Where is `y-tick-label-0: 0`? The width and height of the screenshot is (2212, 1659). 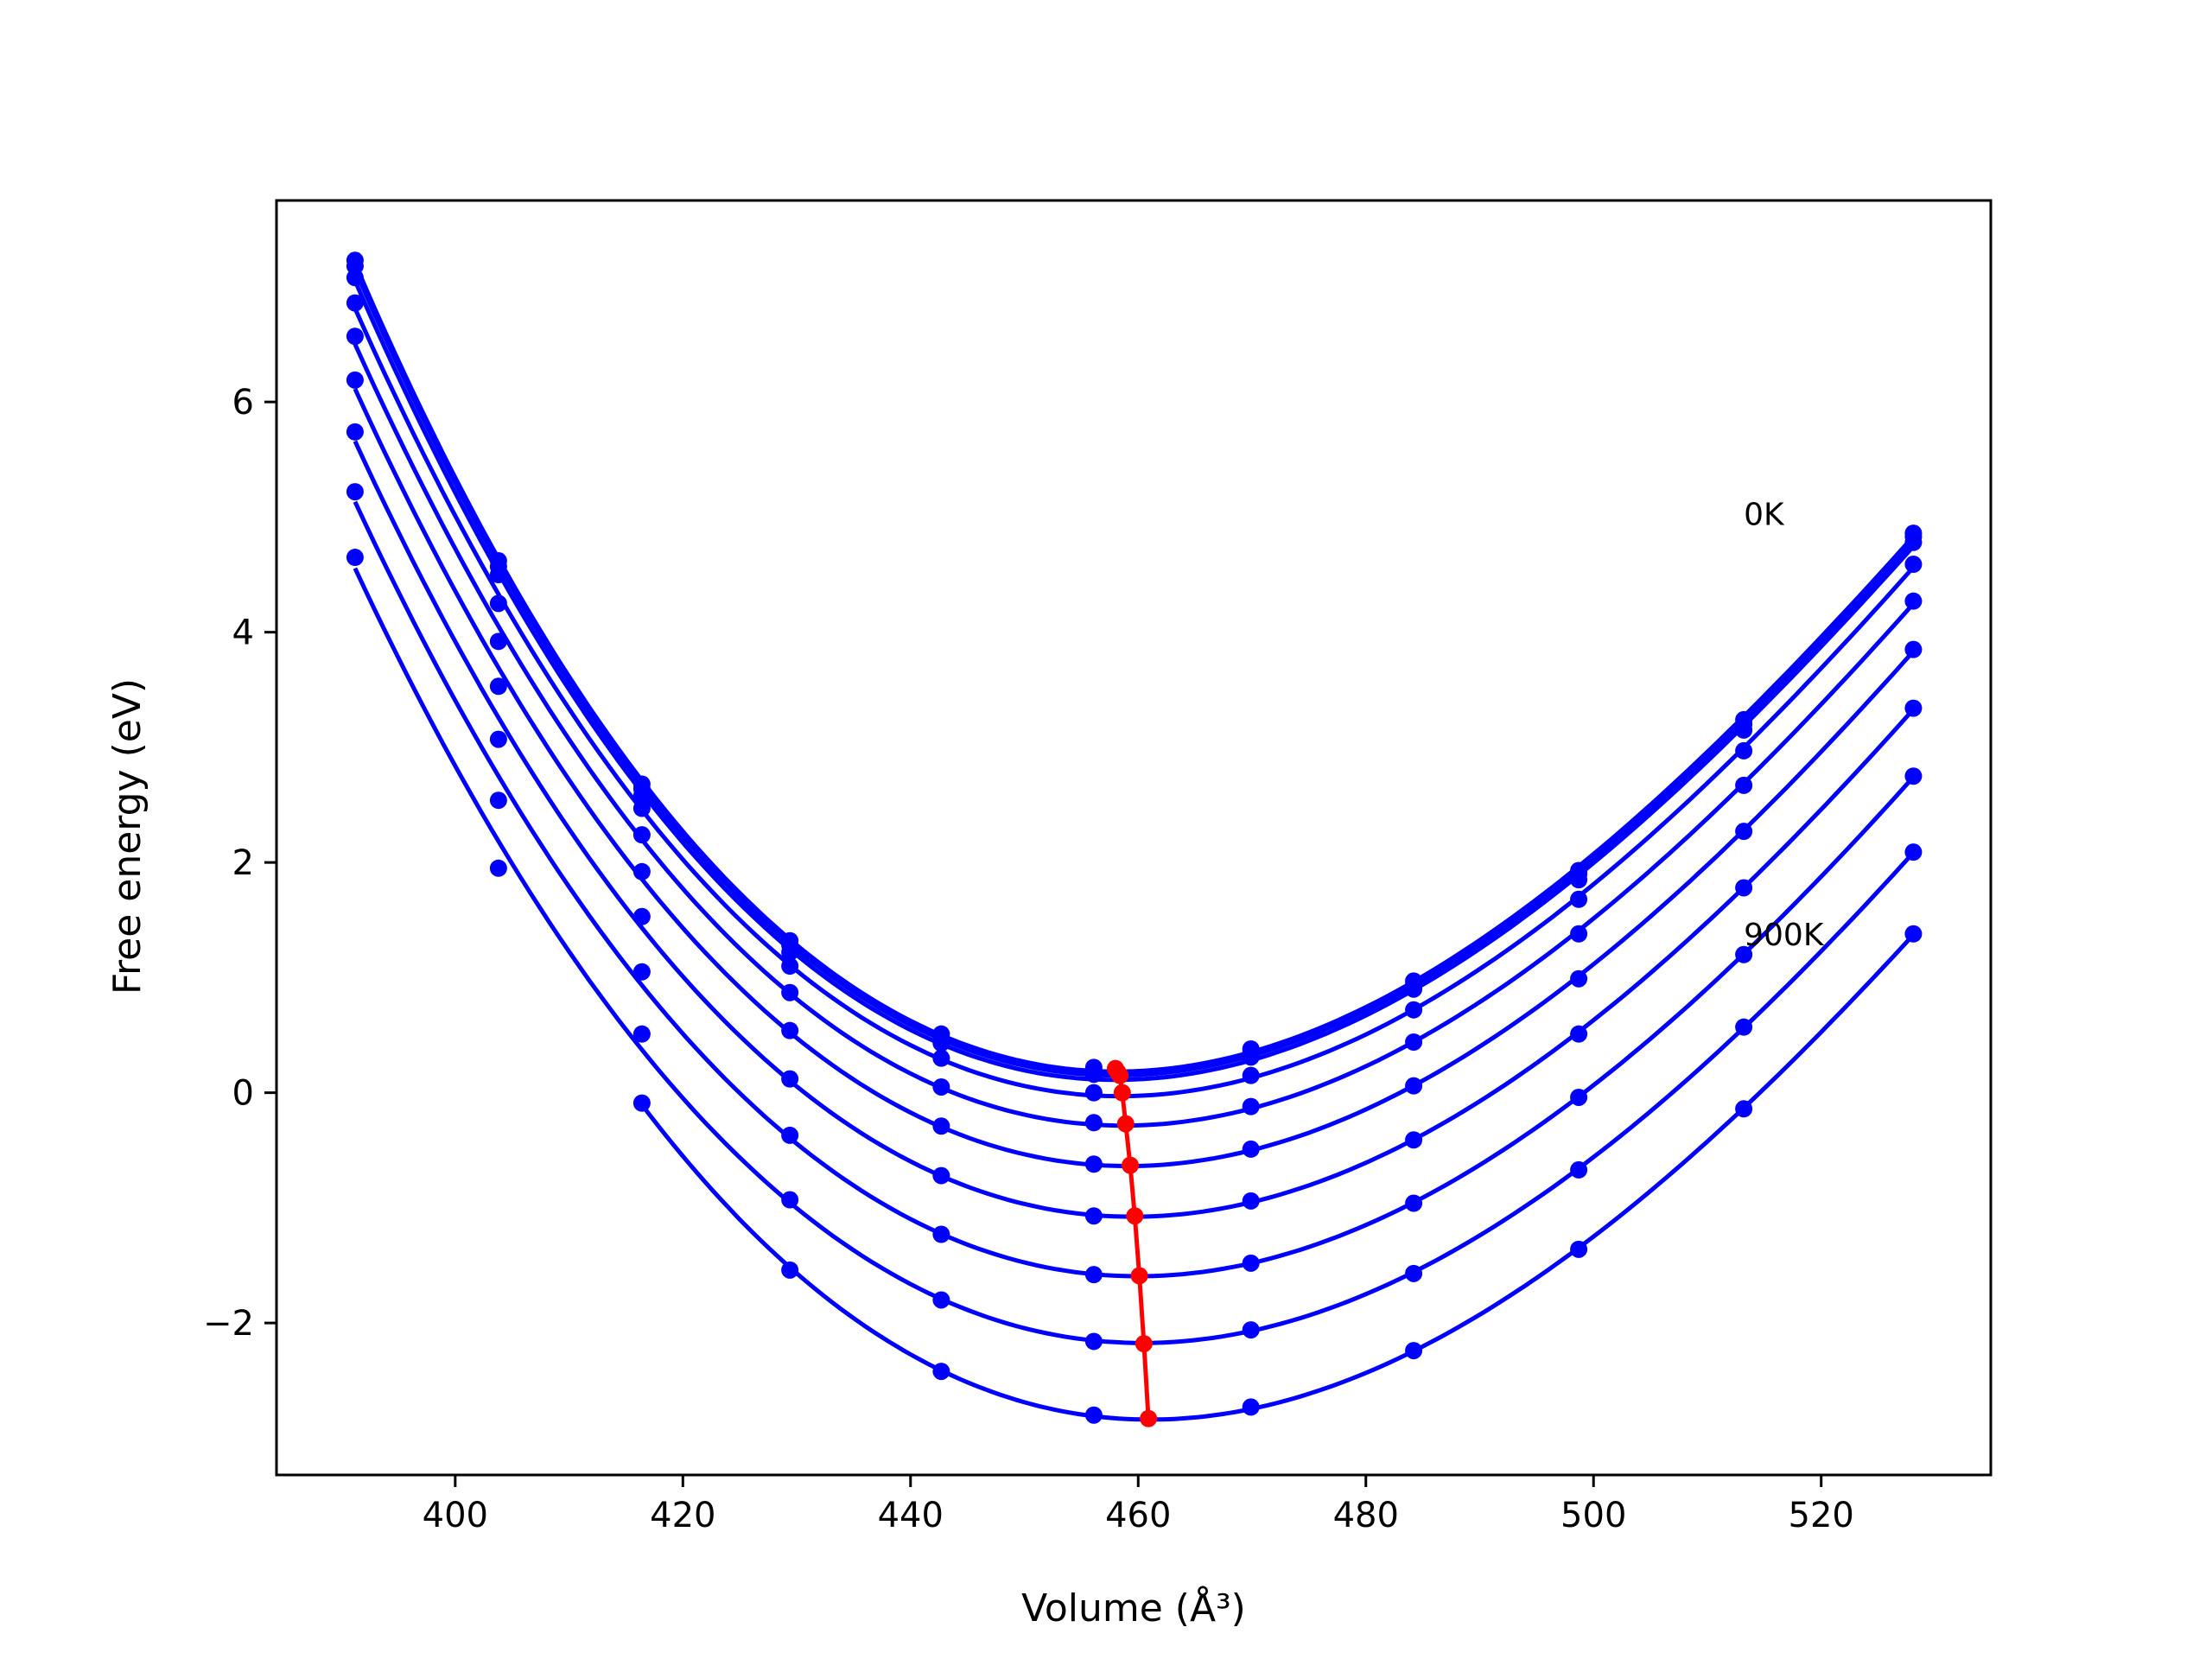
y-tick-label-0: 0 is located at coordinates (243, 1094).